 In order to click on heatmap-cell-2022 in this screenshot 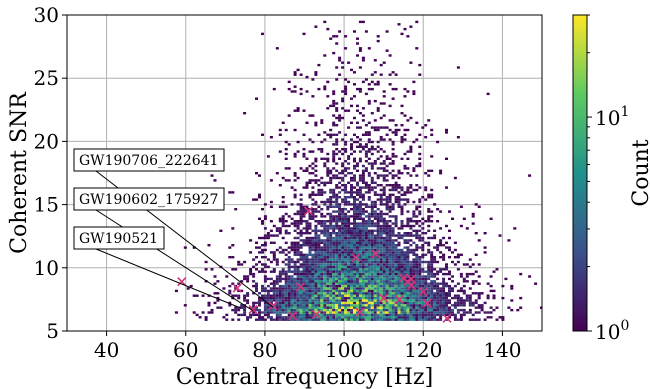, I will do `click(369, 175)`.